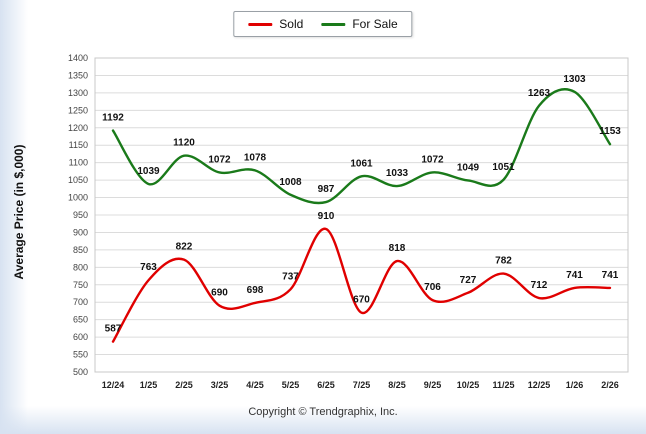 Image resolution: width=646 pixels, height=434 pixels. I want to click on x-tick-label: 1/25, so click(149, 385).